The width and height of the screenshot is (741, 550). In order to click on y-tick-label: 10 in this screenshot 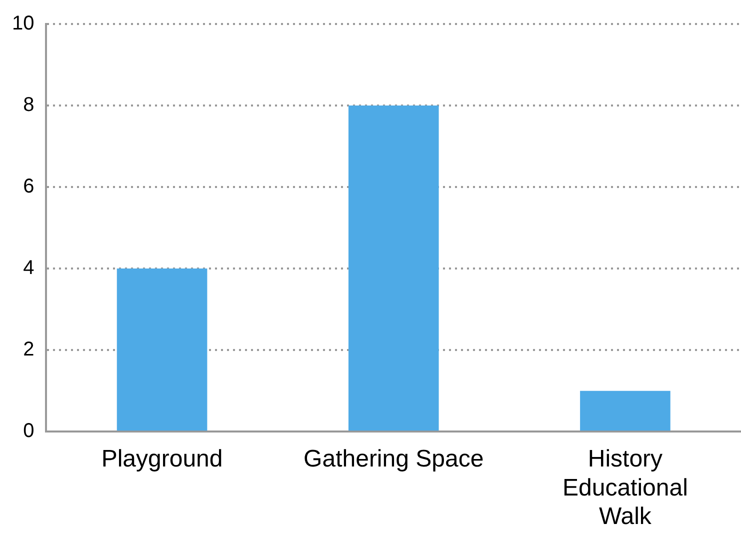, I will do `click(23, 23)`.